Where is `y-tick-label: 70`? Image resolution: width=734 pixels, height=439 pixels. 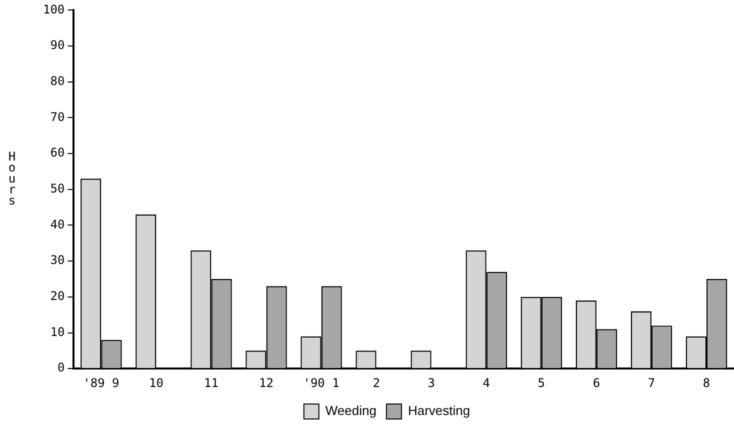
y-tick-label: 70 is located at coordinates (57, 117).